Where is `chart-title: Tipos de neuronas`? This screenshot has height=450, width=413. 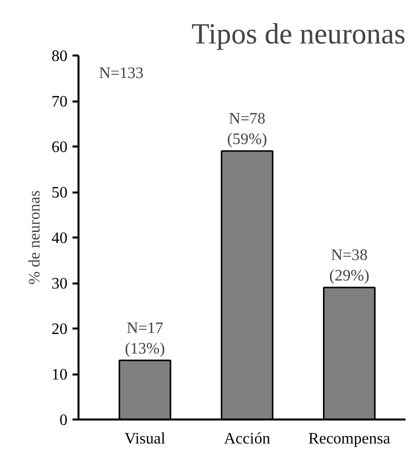
chart-title: Tipos de neuronas is located at coordinates (299, 34).